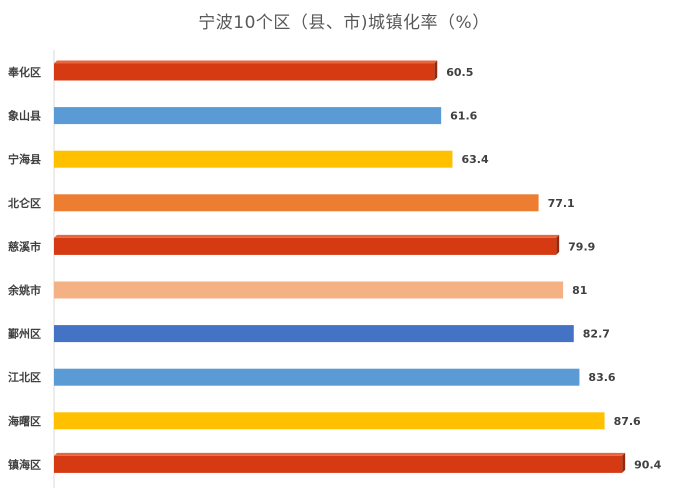 Image resolution: width=688 pixels, height=498 pixels. I want to click on data-label: 63.4, so click(474, 159).